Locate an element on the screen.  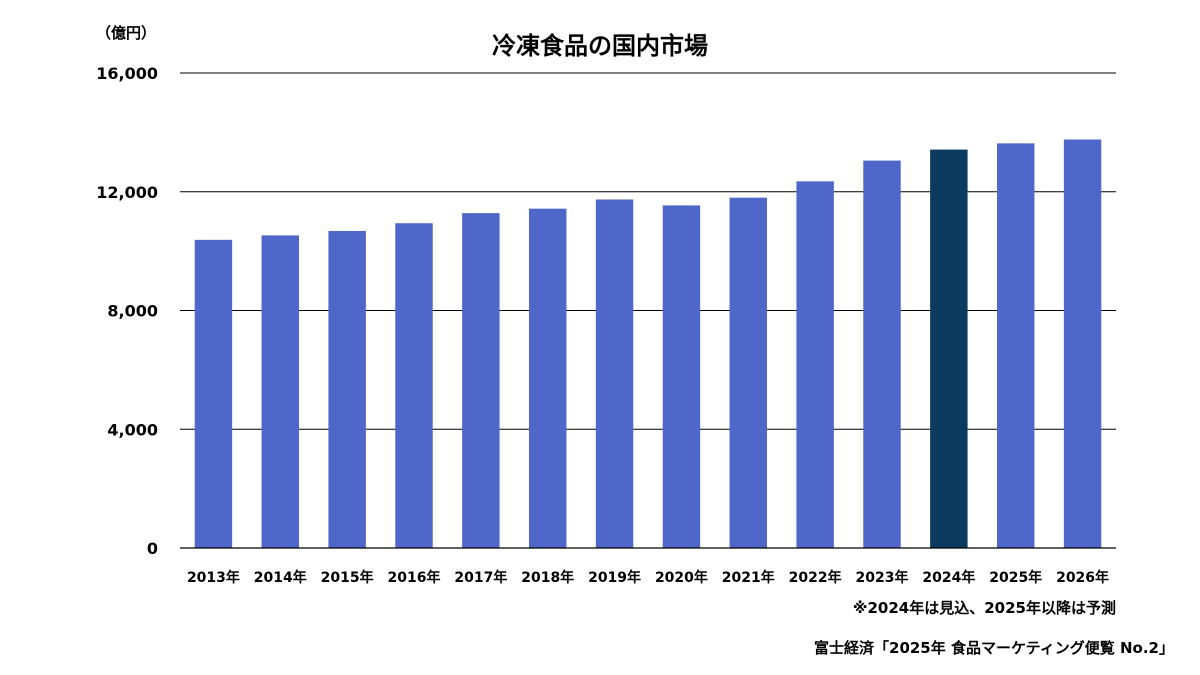
bar-2015年 is located at coordinates (347, 389).